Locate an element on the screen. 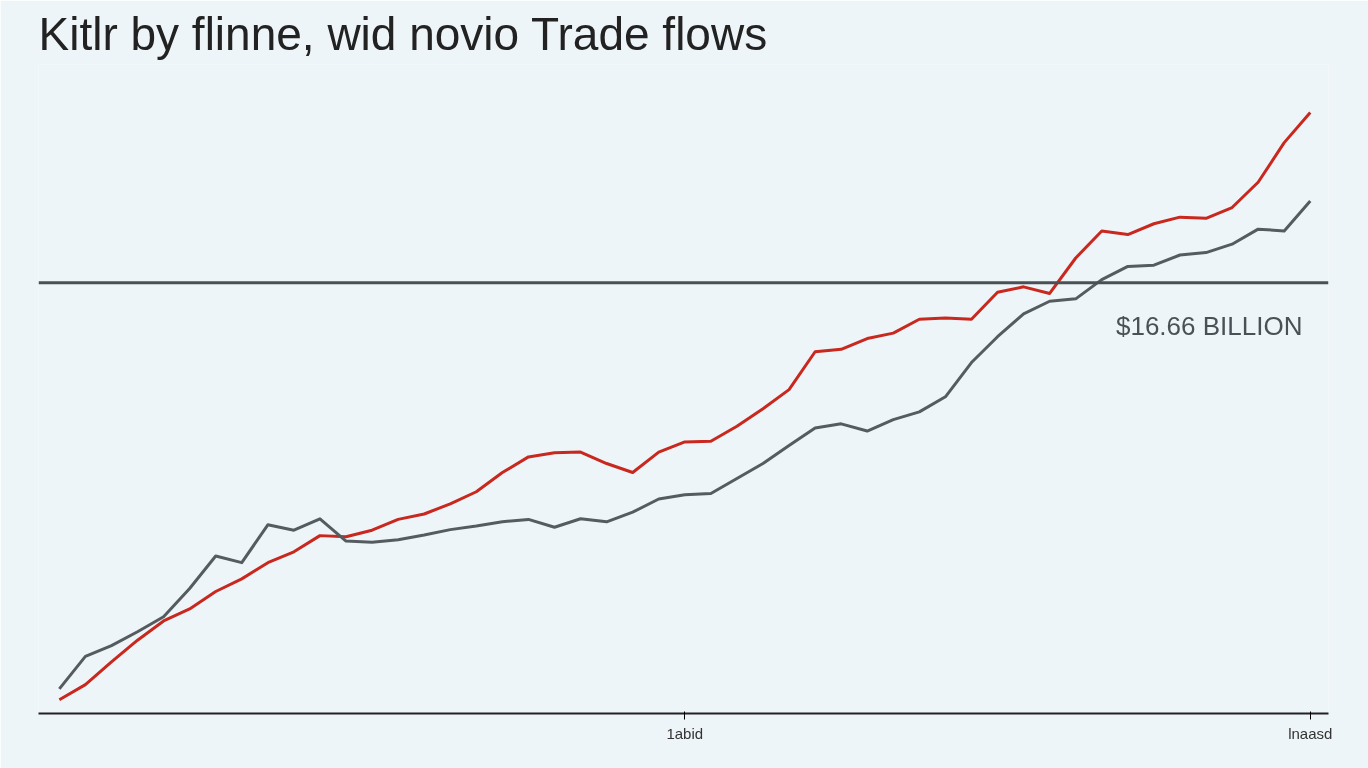 The height and width of the screenshot is (768, 1368). x-tick-label: 1abid is located at coordinates (685, 733).